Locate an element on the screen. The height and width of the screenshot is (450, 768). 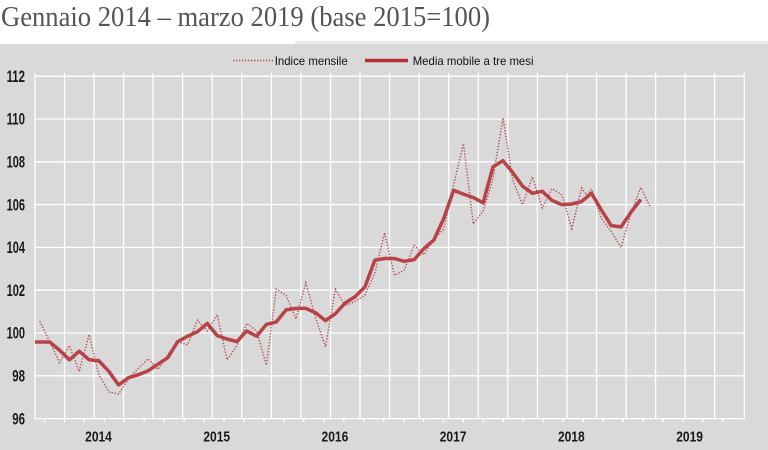
svg-text: 102 is located at coordinates (16, 290).